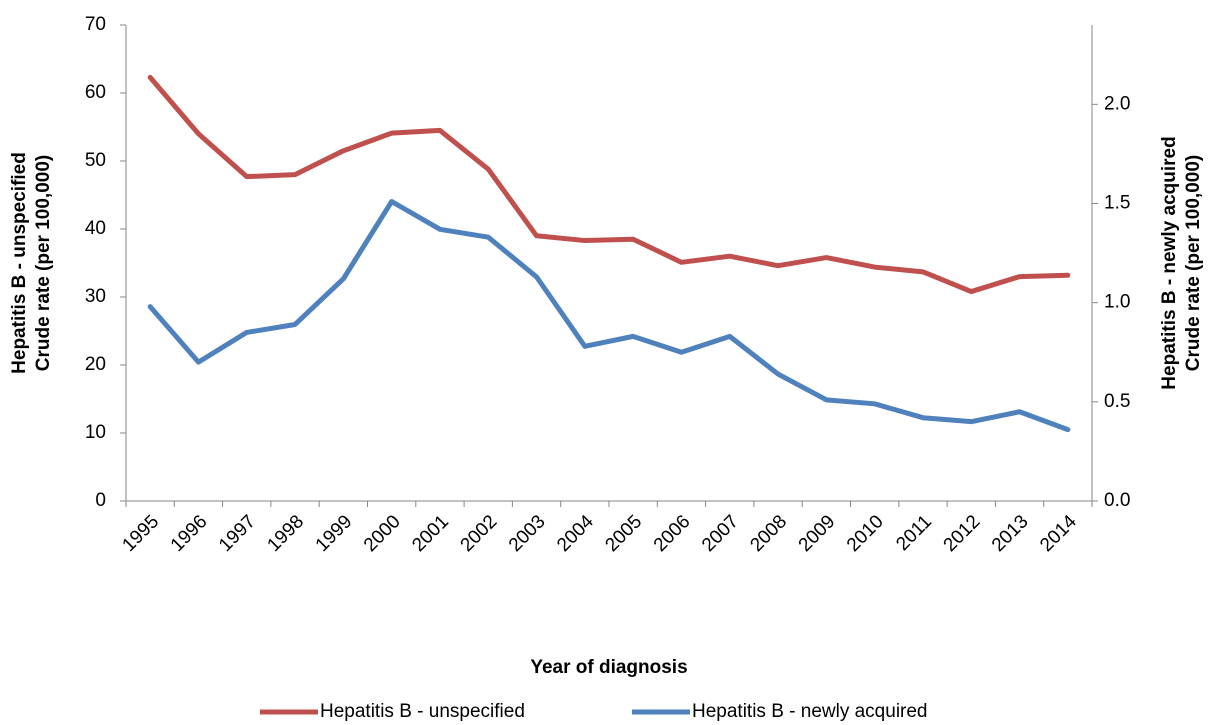  I want to click on x-tick-label: 2000, so click(382, 533).